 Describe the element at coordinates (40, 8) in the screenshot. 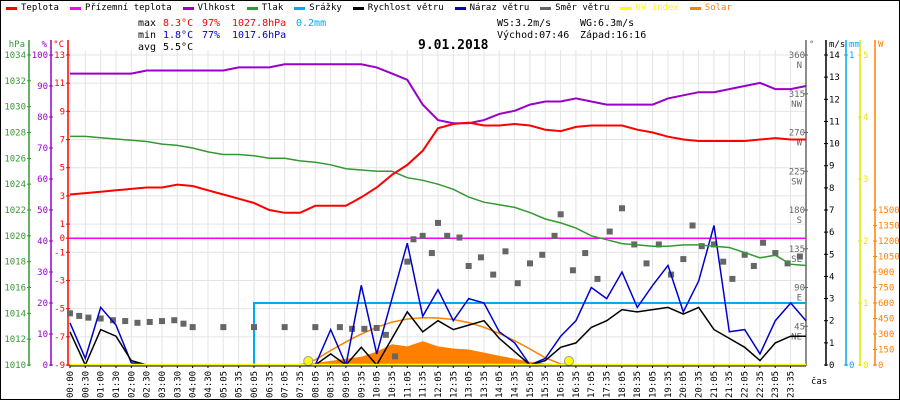

I see `legend-label: Teplota` at that location.